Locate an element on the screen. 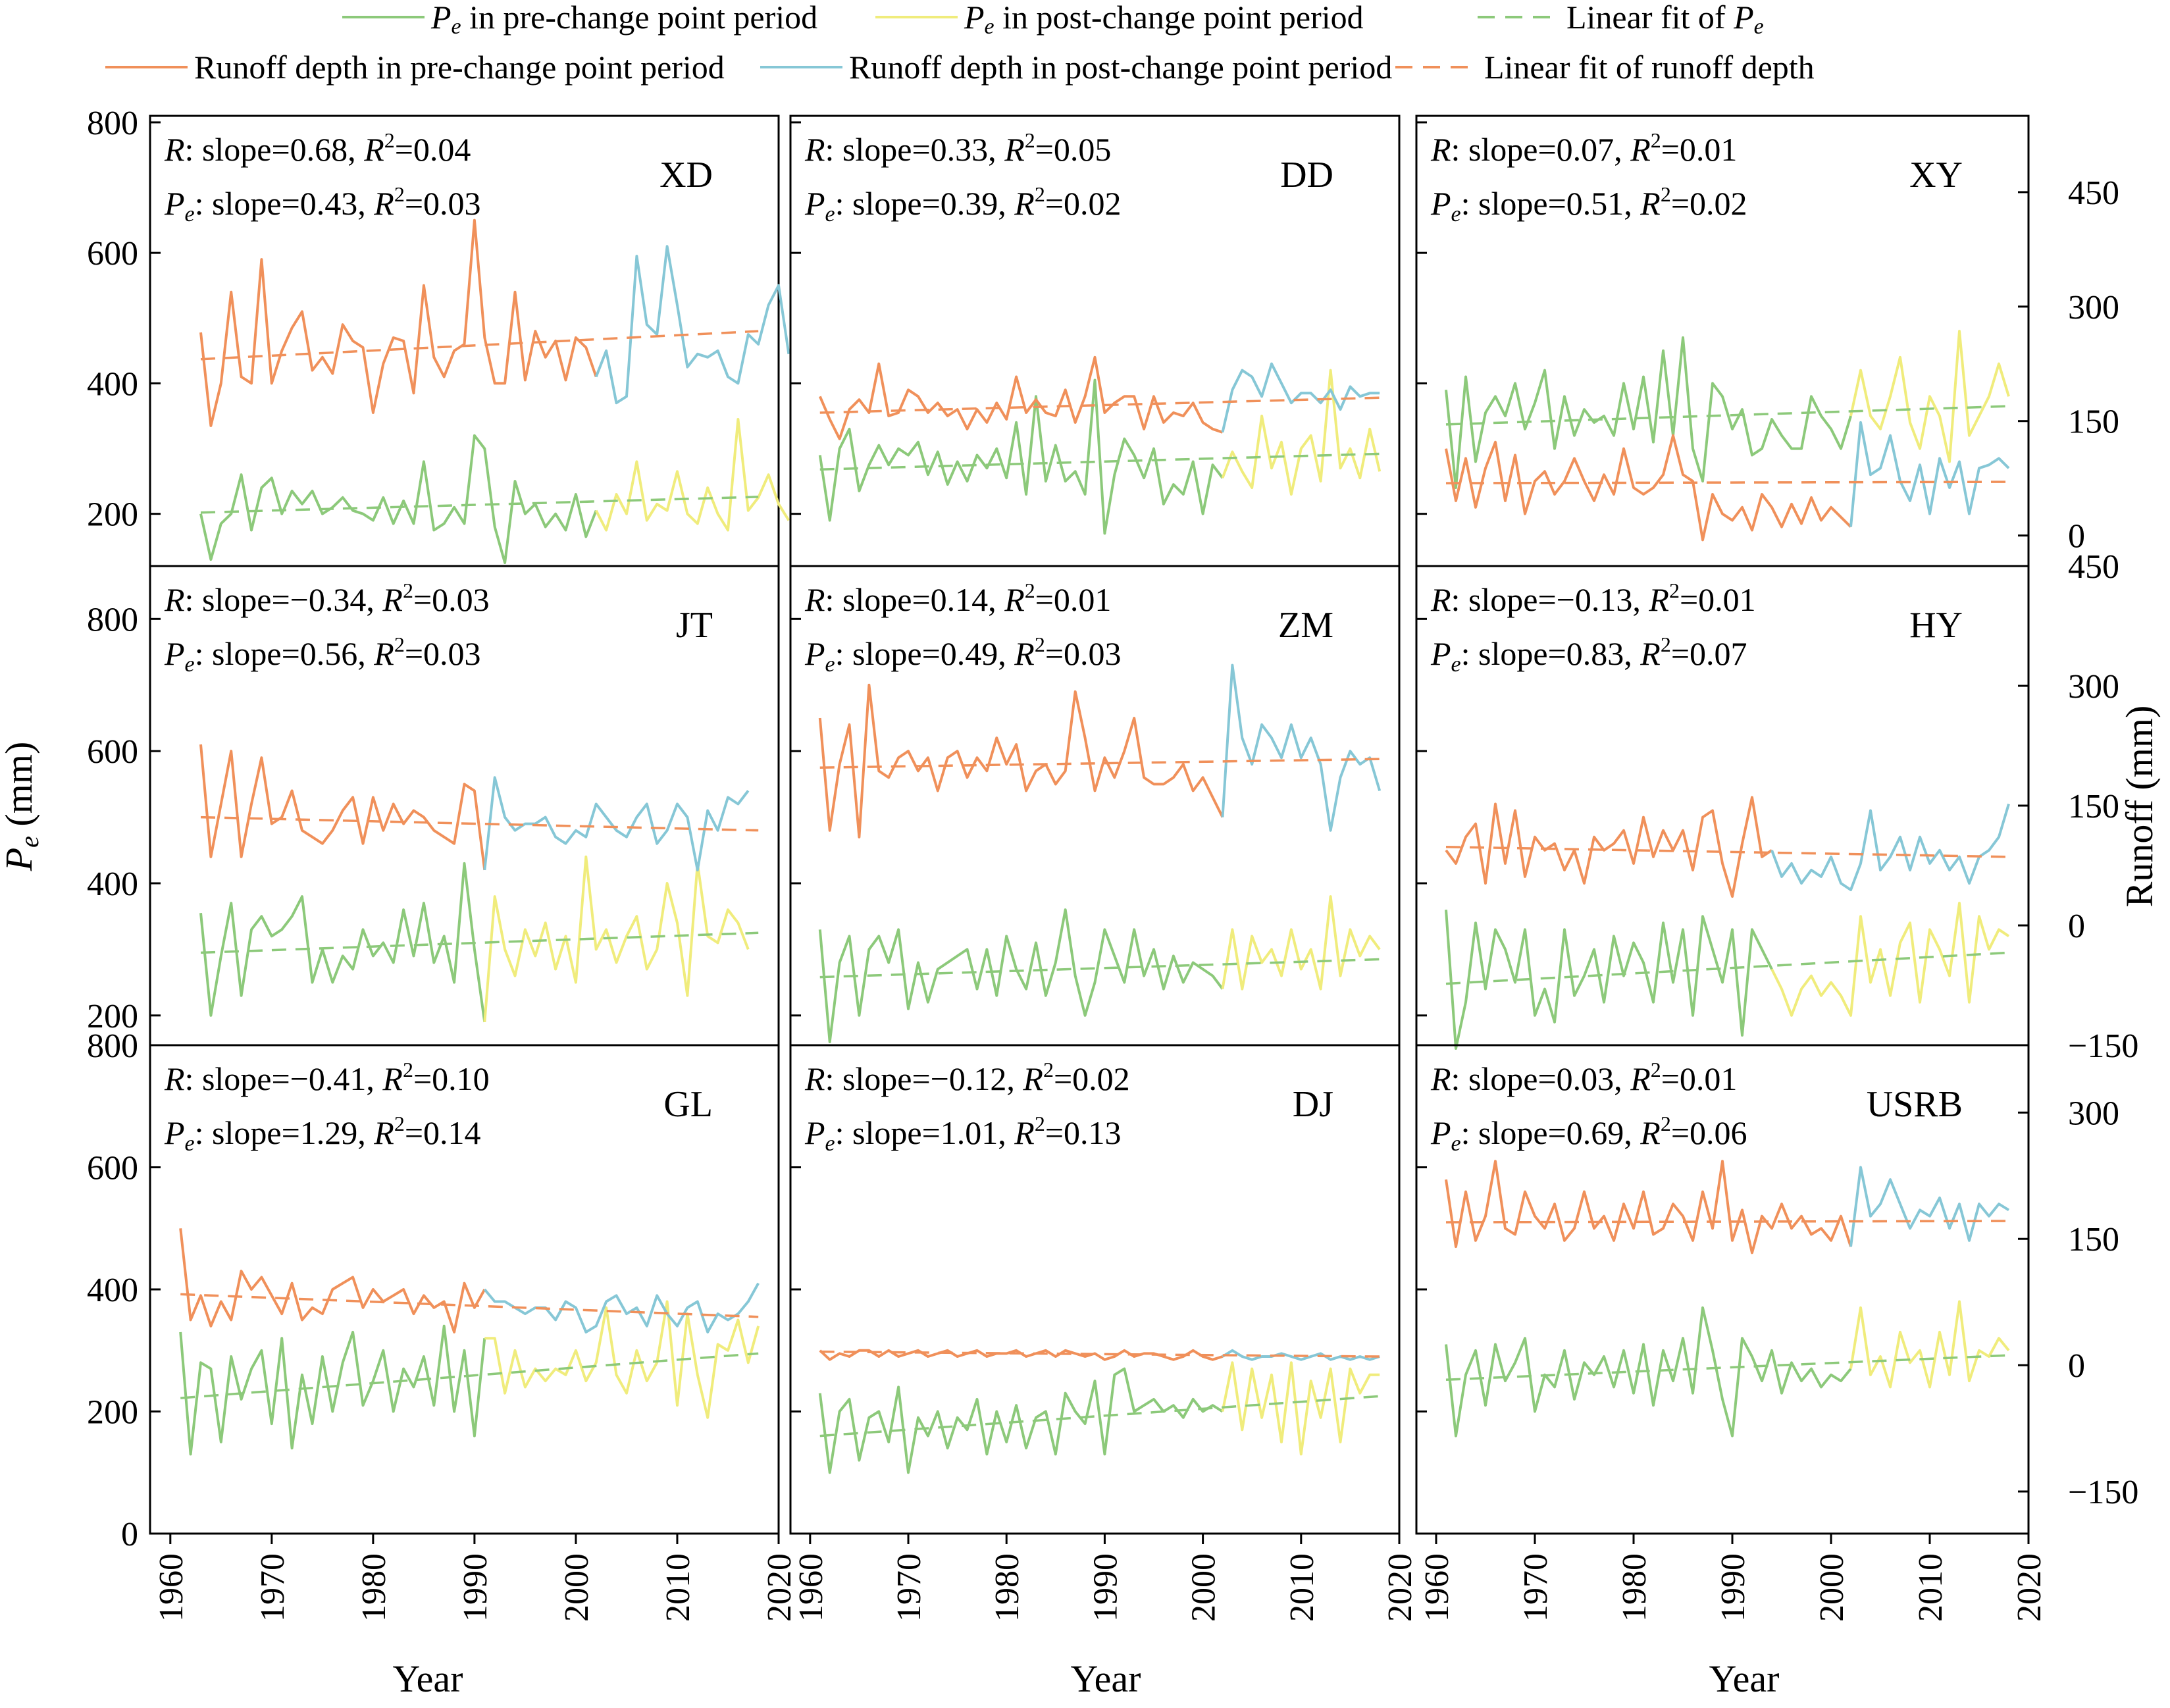 The height and width of the screenshot is (1708, 2170). annotation-runoff: R: slope=0.33, R2=0.05 is located at coordinates (957, 148).